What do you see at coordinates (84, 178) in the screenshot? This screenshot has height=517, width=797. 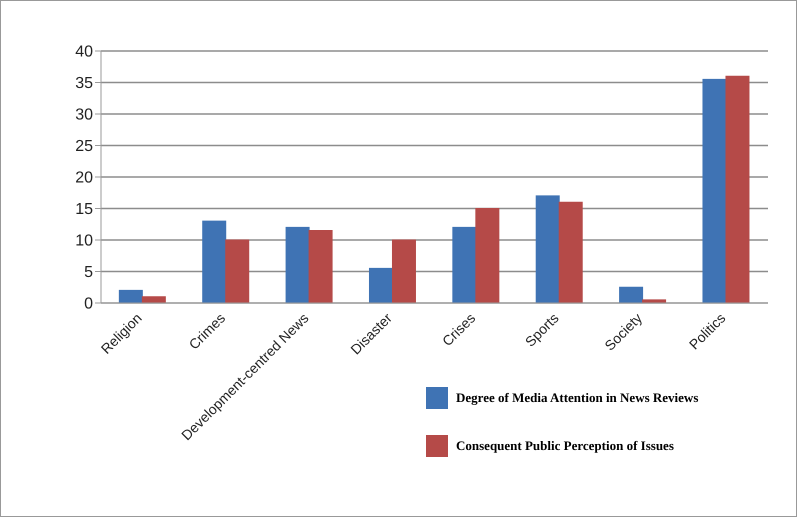 I see `y-tick-label: 20` at bounding box center [84, 178].